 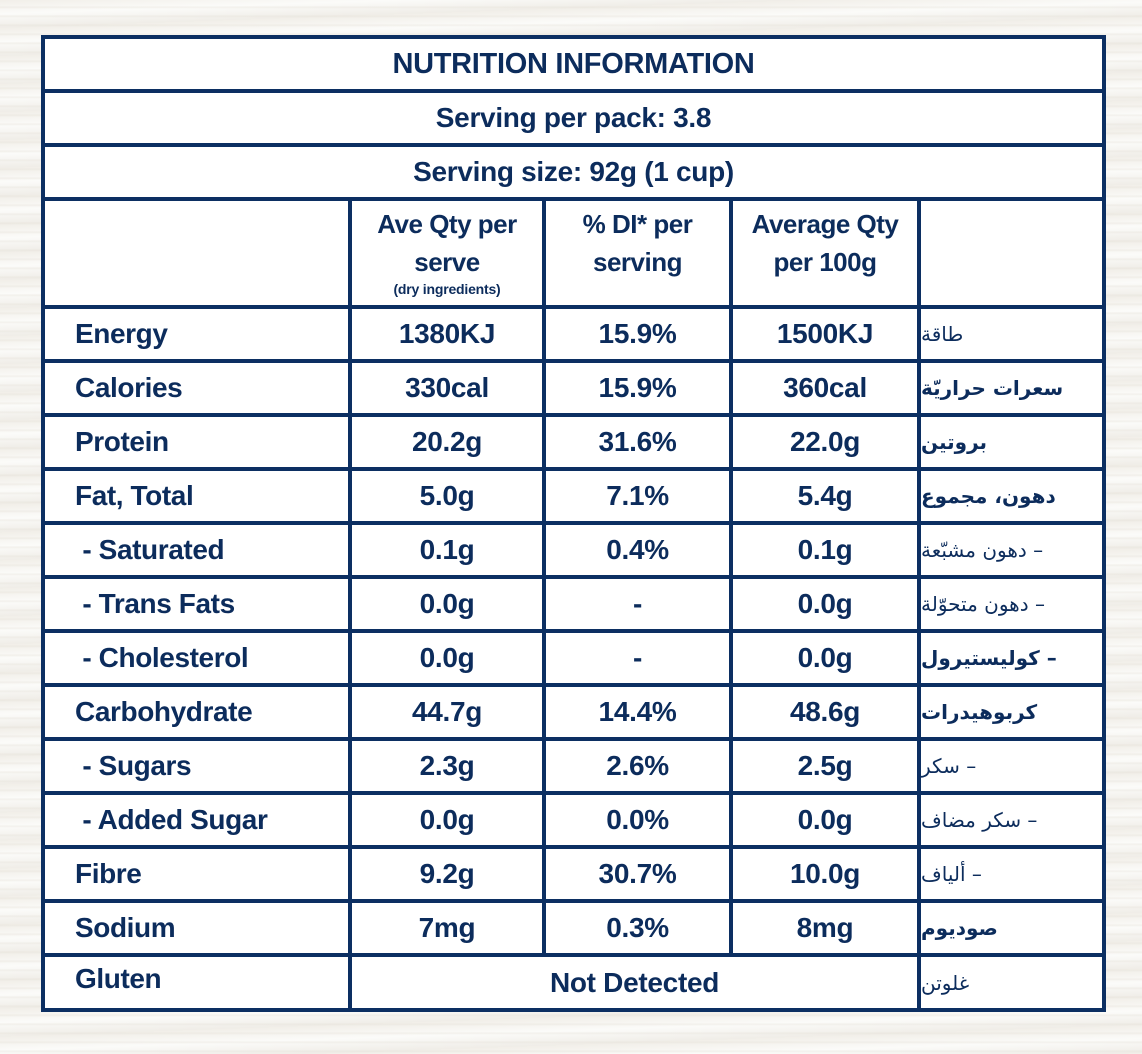 What do you see at coordinates (162, 657) in the screenshot?
I see `nutrient-label: - Cholesterol` at bounding box center [162, 657].